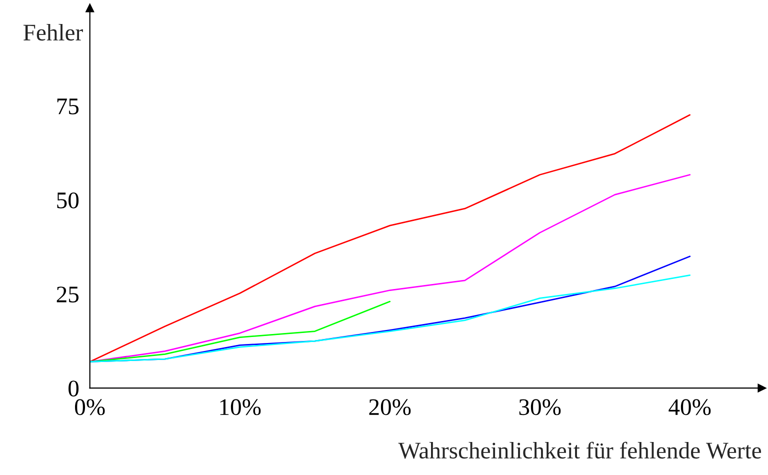 This screenshot has width=768, height=475. I want to click on x-tick-label: 30%, so click(540, 407).